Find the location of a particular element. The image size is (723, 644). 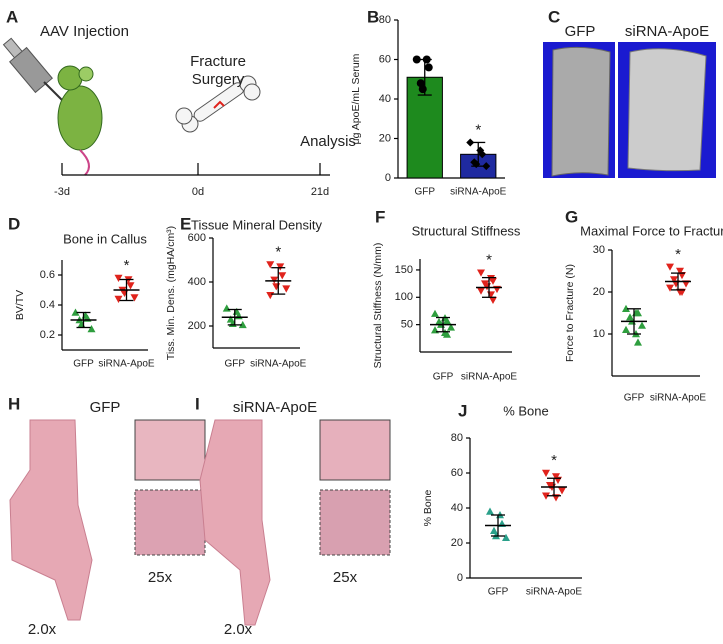

y-tick-label: 0.4 is located at coordinates (47, 305).